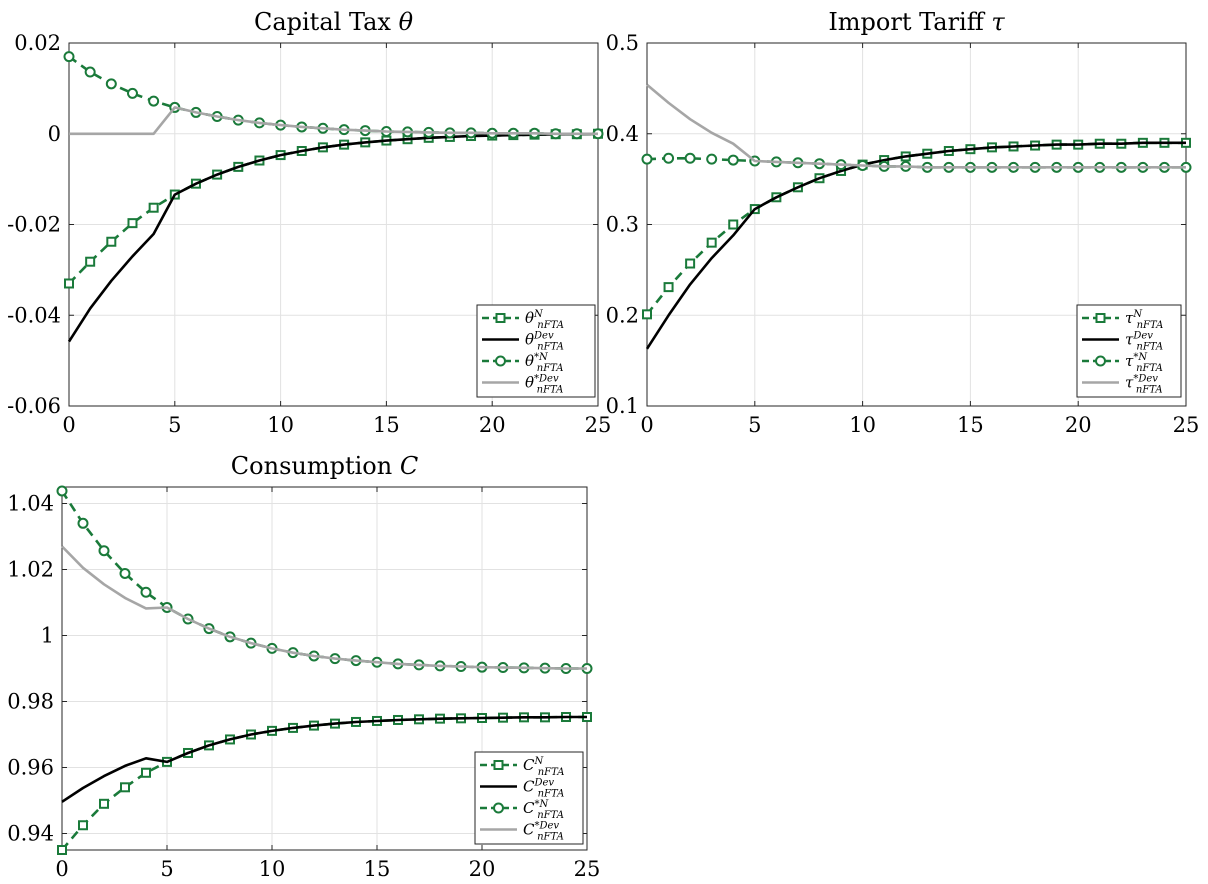 This screenshot has width=1208, height=884. I want to click on y-tick-label: -0.02, so click(34, 225).